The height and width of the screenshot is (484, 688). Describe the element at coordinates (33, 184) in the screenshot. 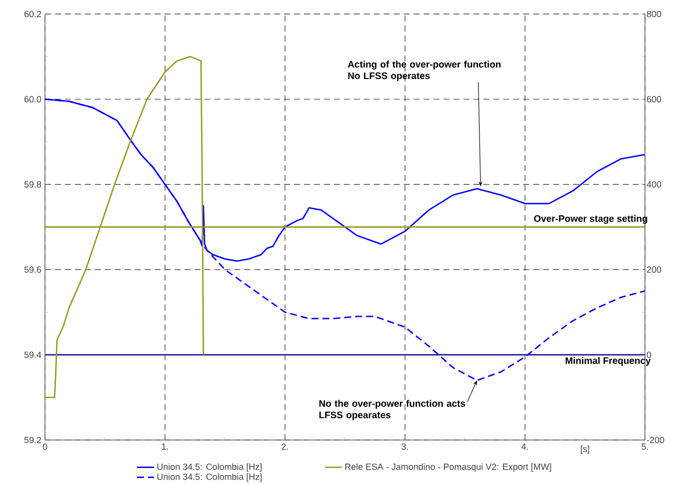

I see `y-tick-label: 59.8` at that location.